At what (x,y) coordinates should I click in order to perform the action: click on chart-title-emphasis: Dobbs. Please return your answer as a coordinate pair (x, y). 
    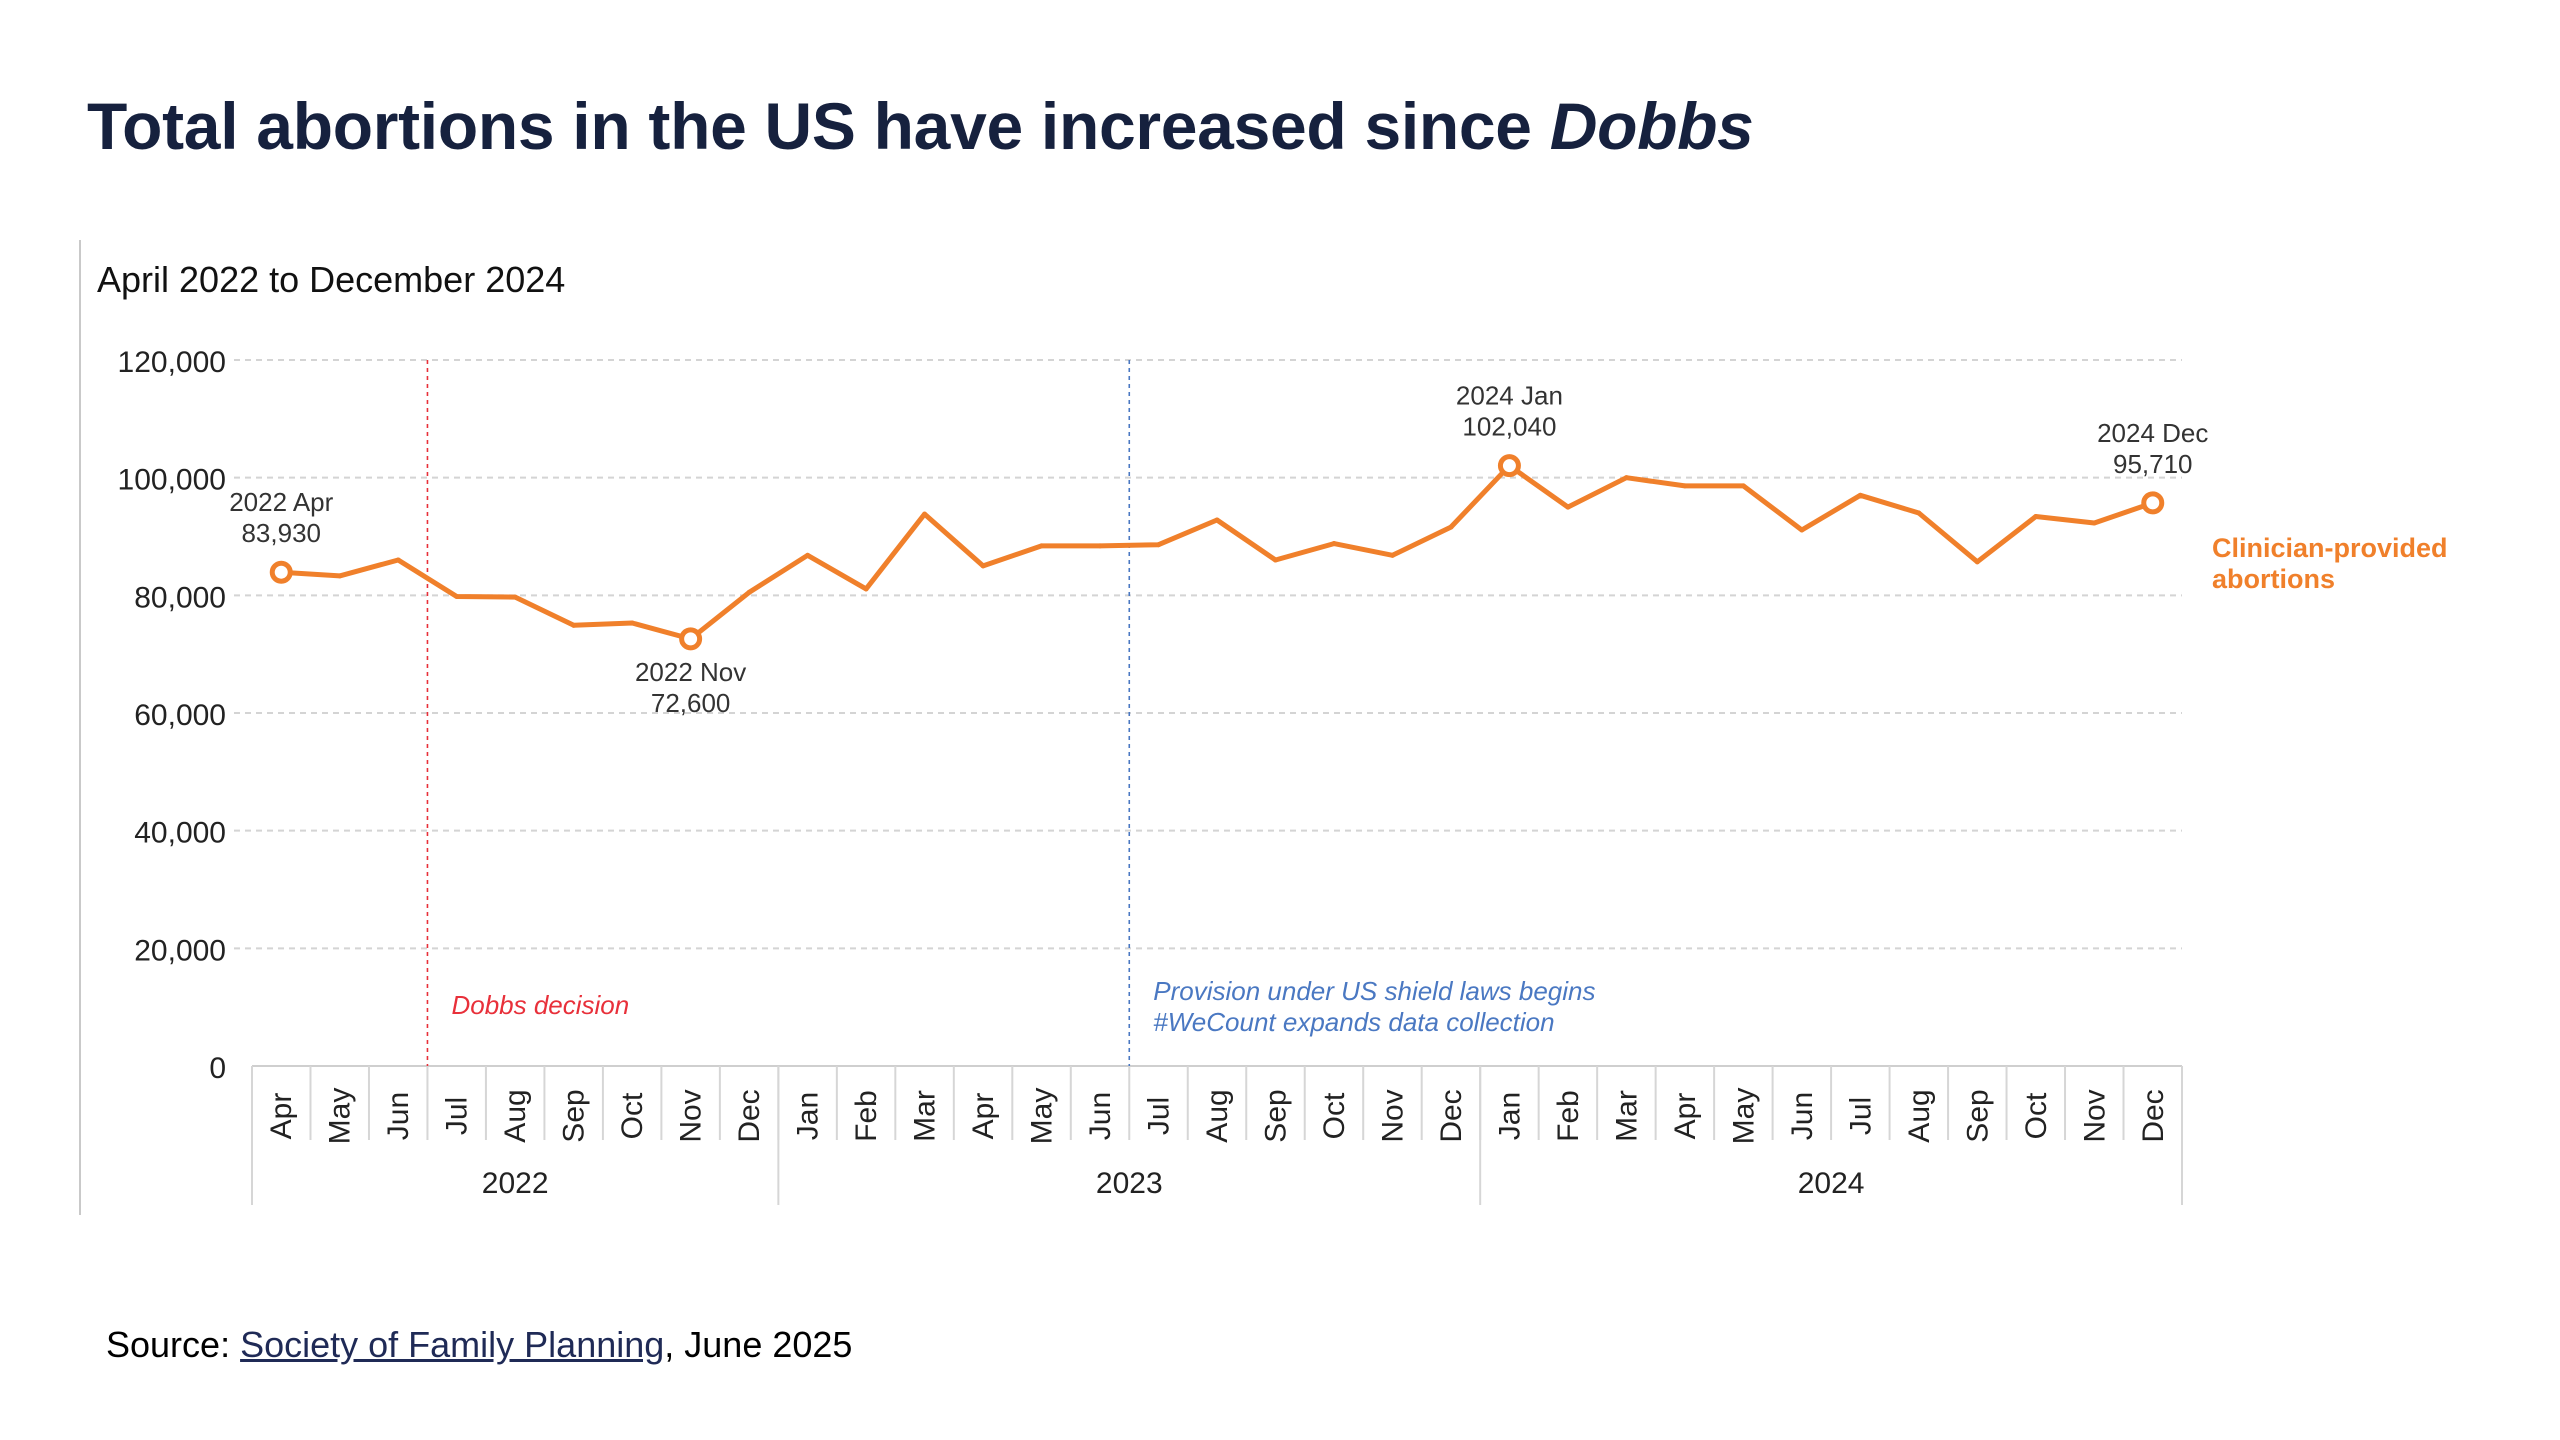
    Looking at the image, I should click on (1651, 126).